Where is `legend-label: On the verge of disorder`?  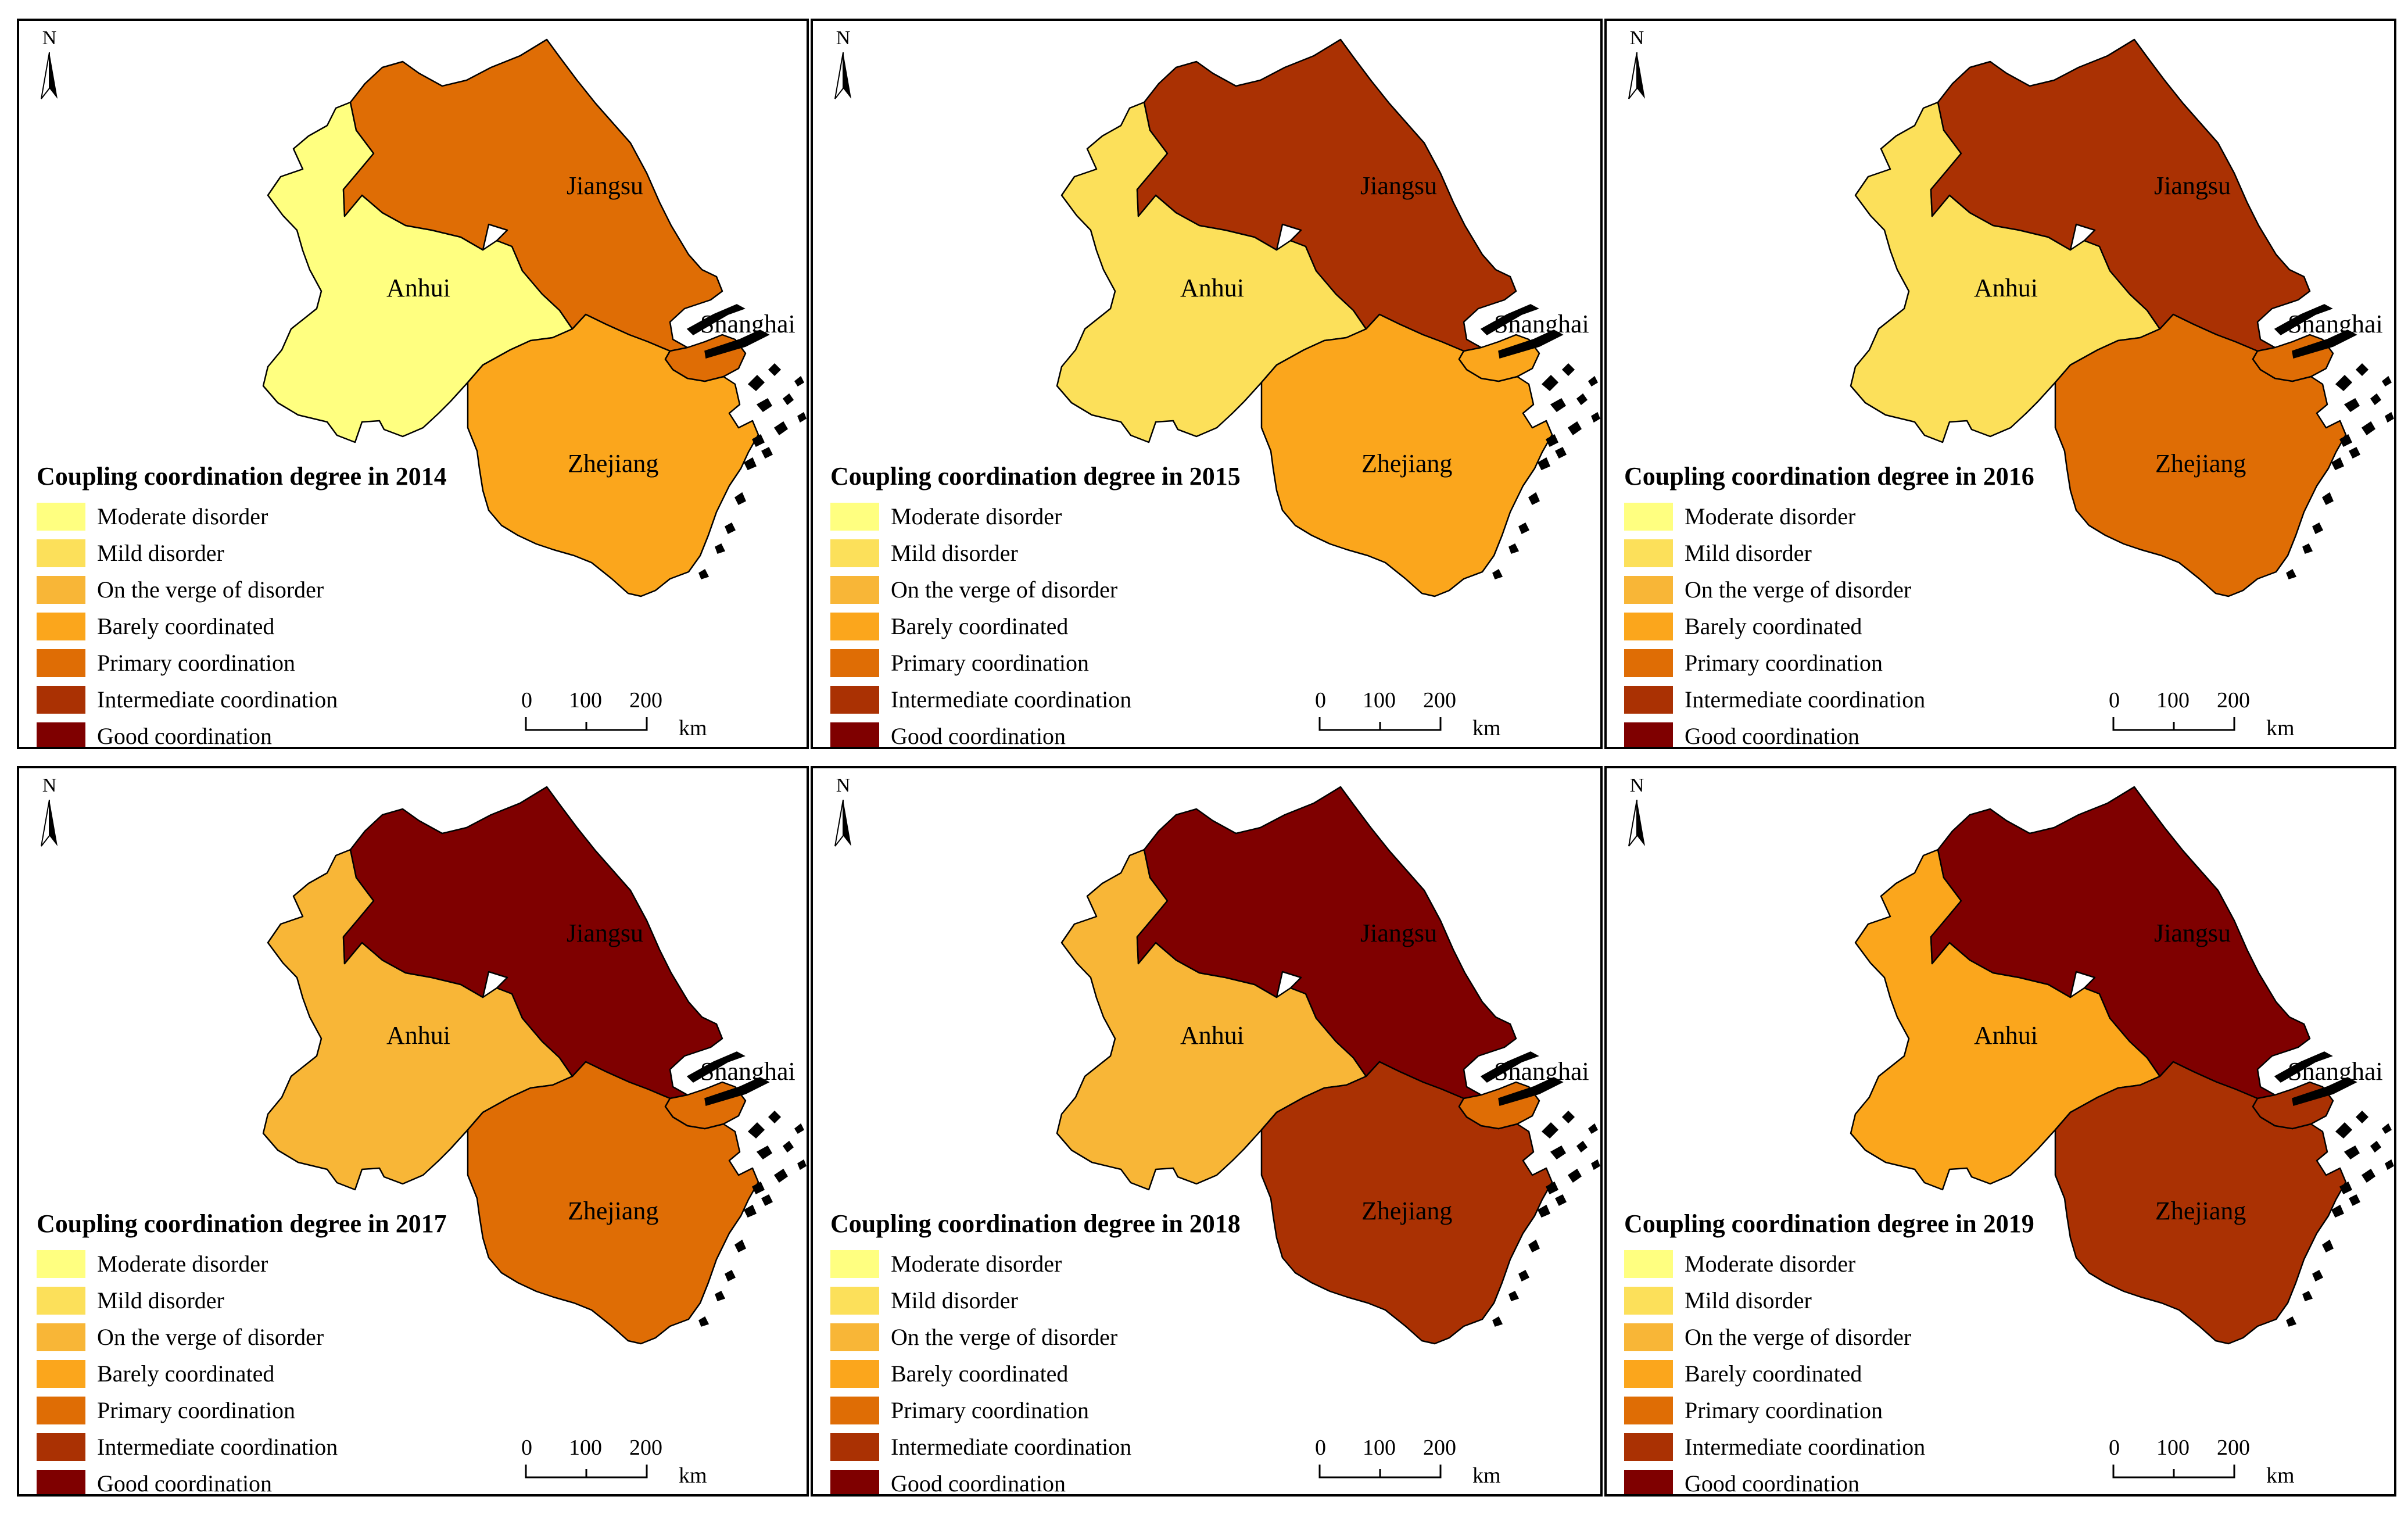 legend-label: On the verge of disorder is located at coordinates (1798, 590).